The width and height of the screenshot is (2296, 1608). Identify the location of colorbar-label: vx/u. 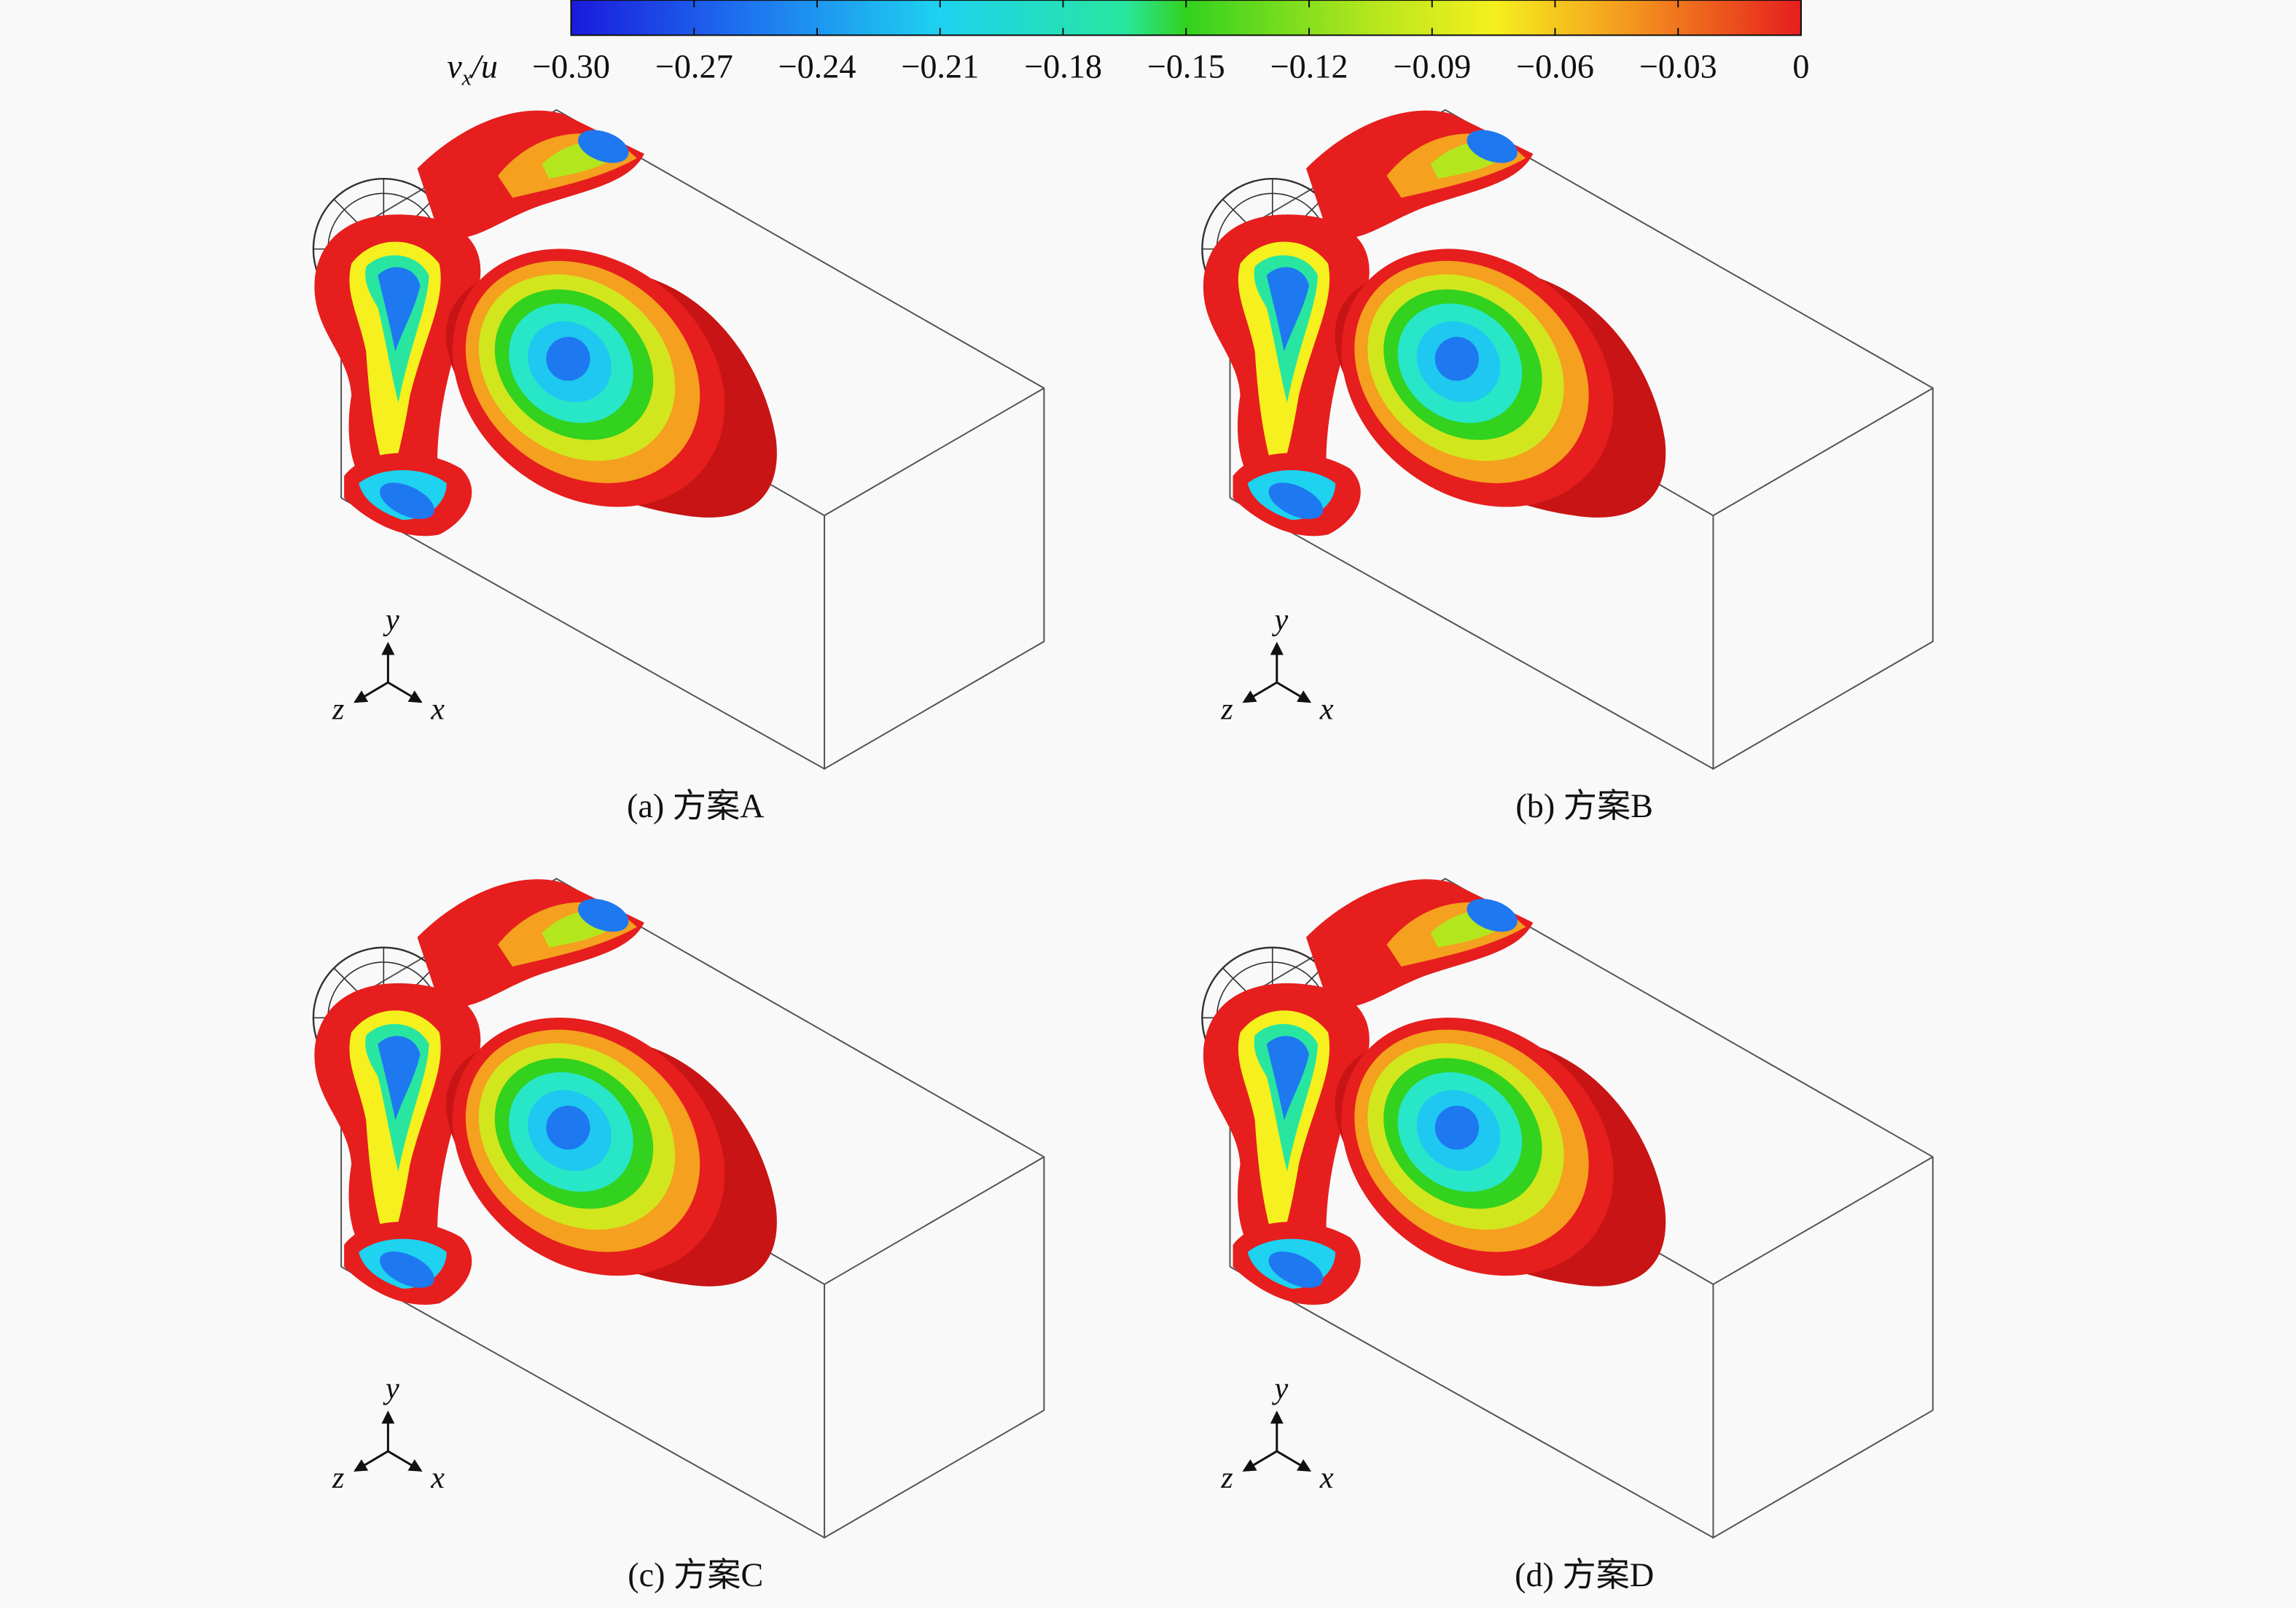
(472, 69).